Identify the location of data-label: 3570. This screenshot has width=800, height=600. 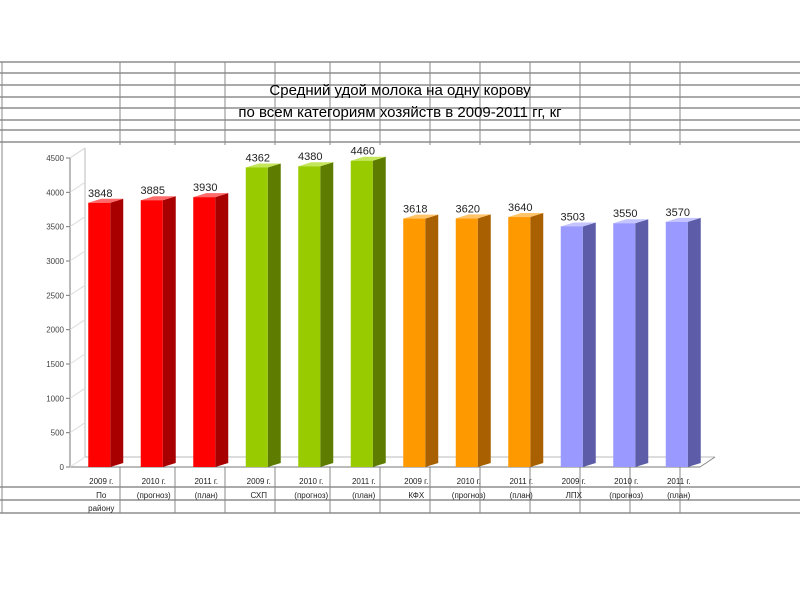
(678, 213).